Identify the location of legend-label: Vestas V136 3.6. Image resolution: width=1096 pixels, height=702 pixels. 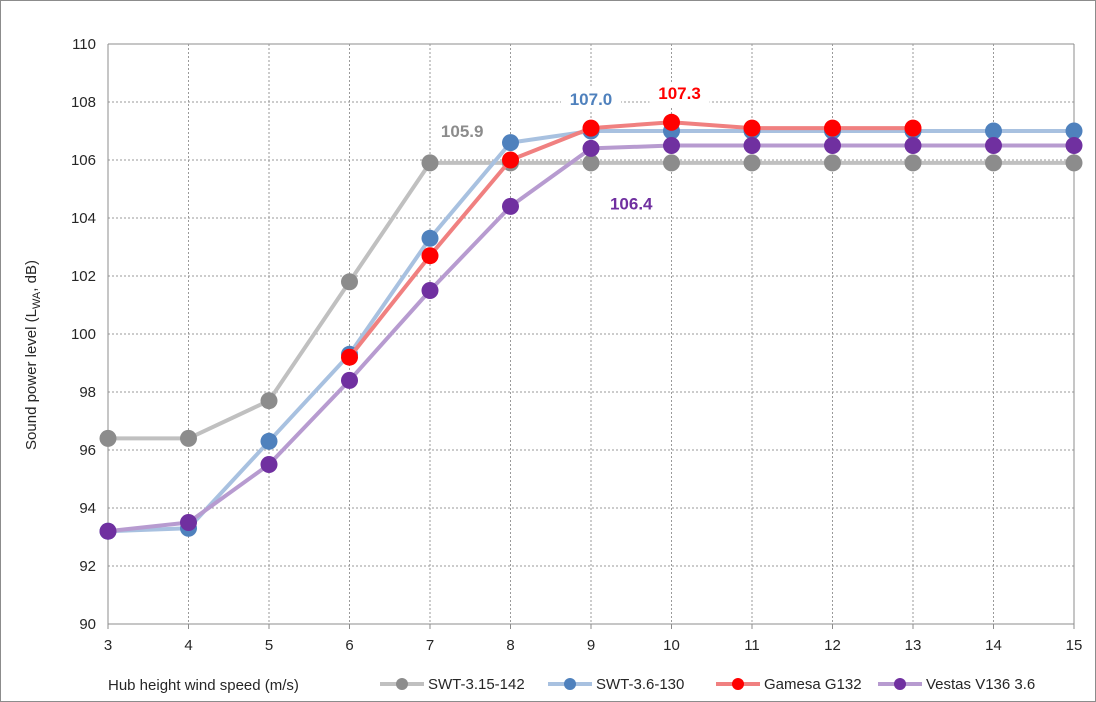
(980, 684).